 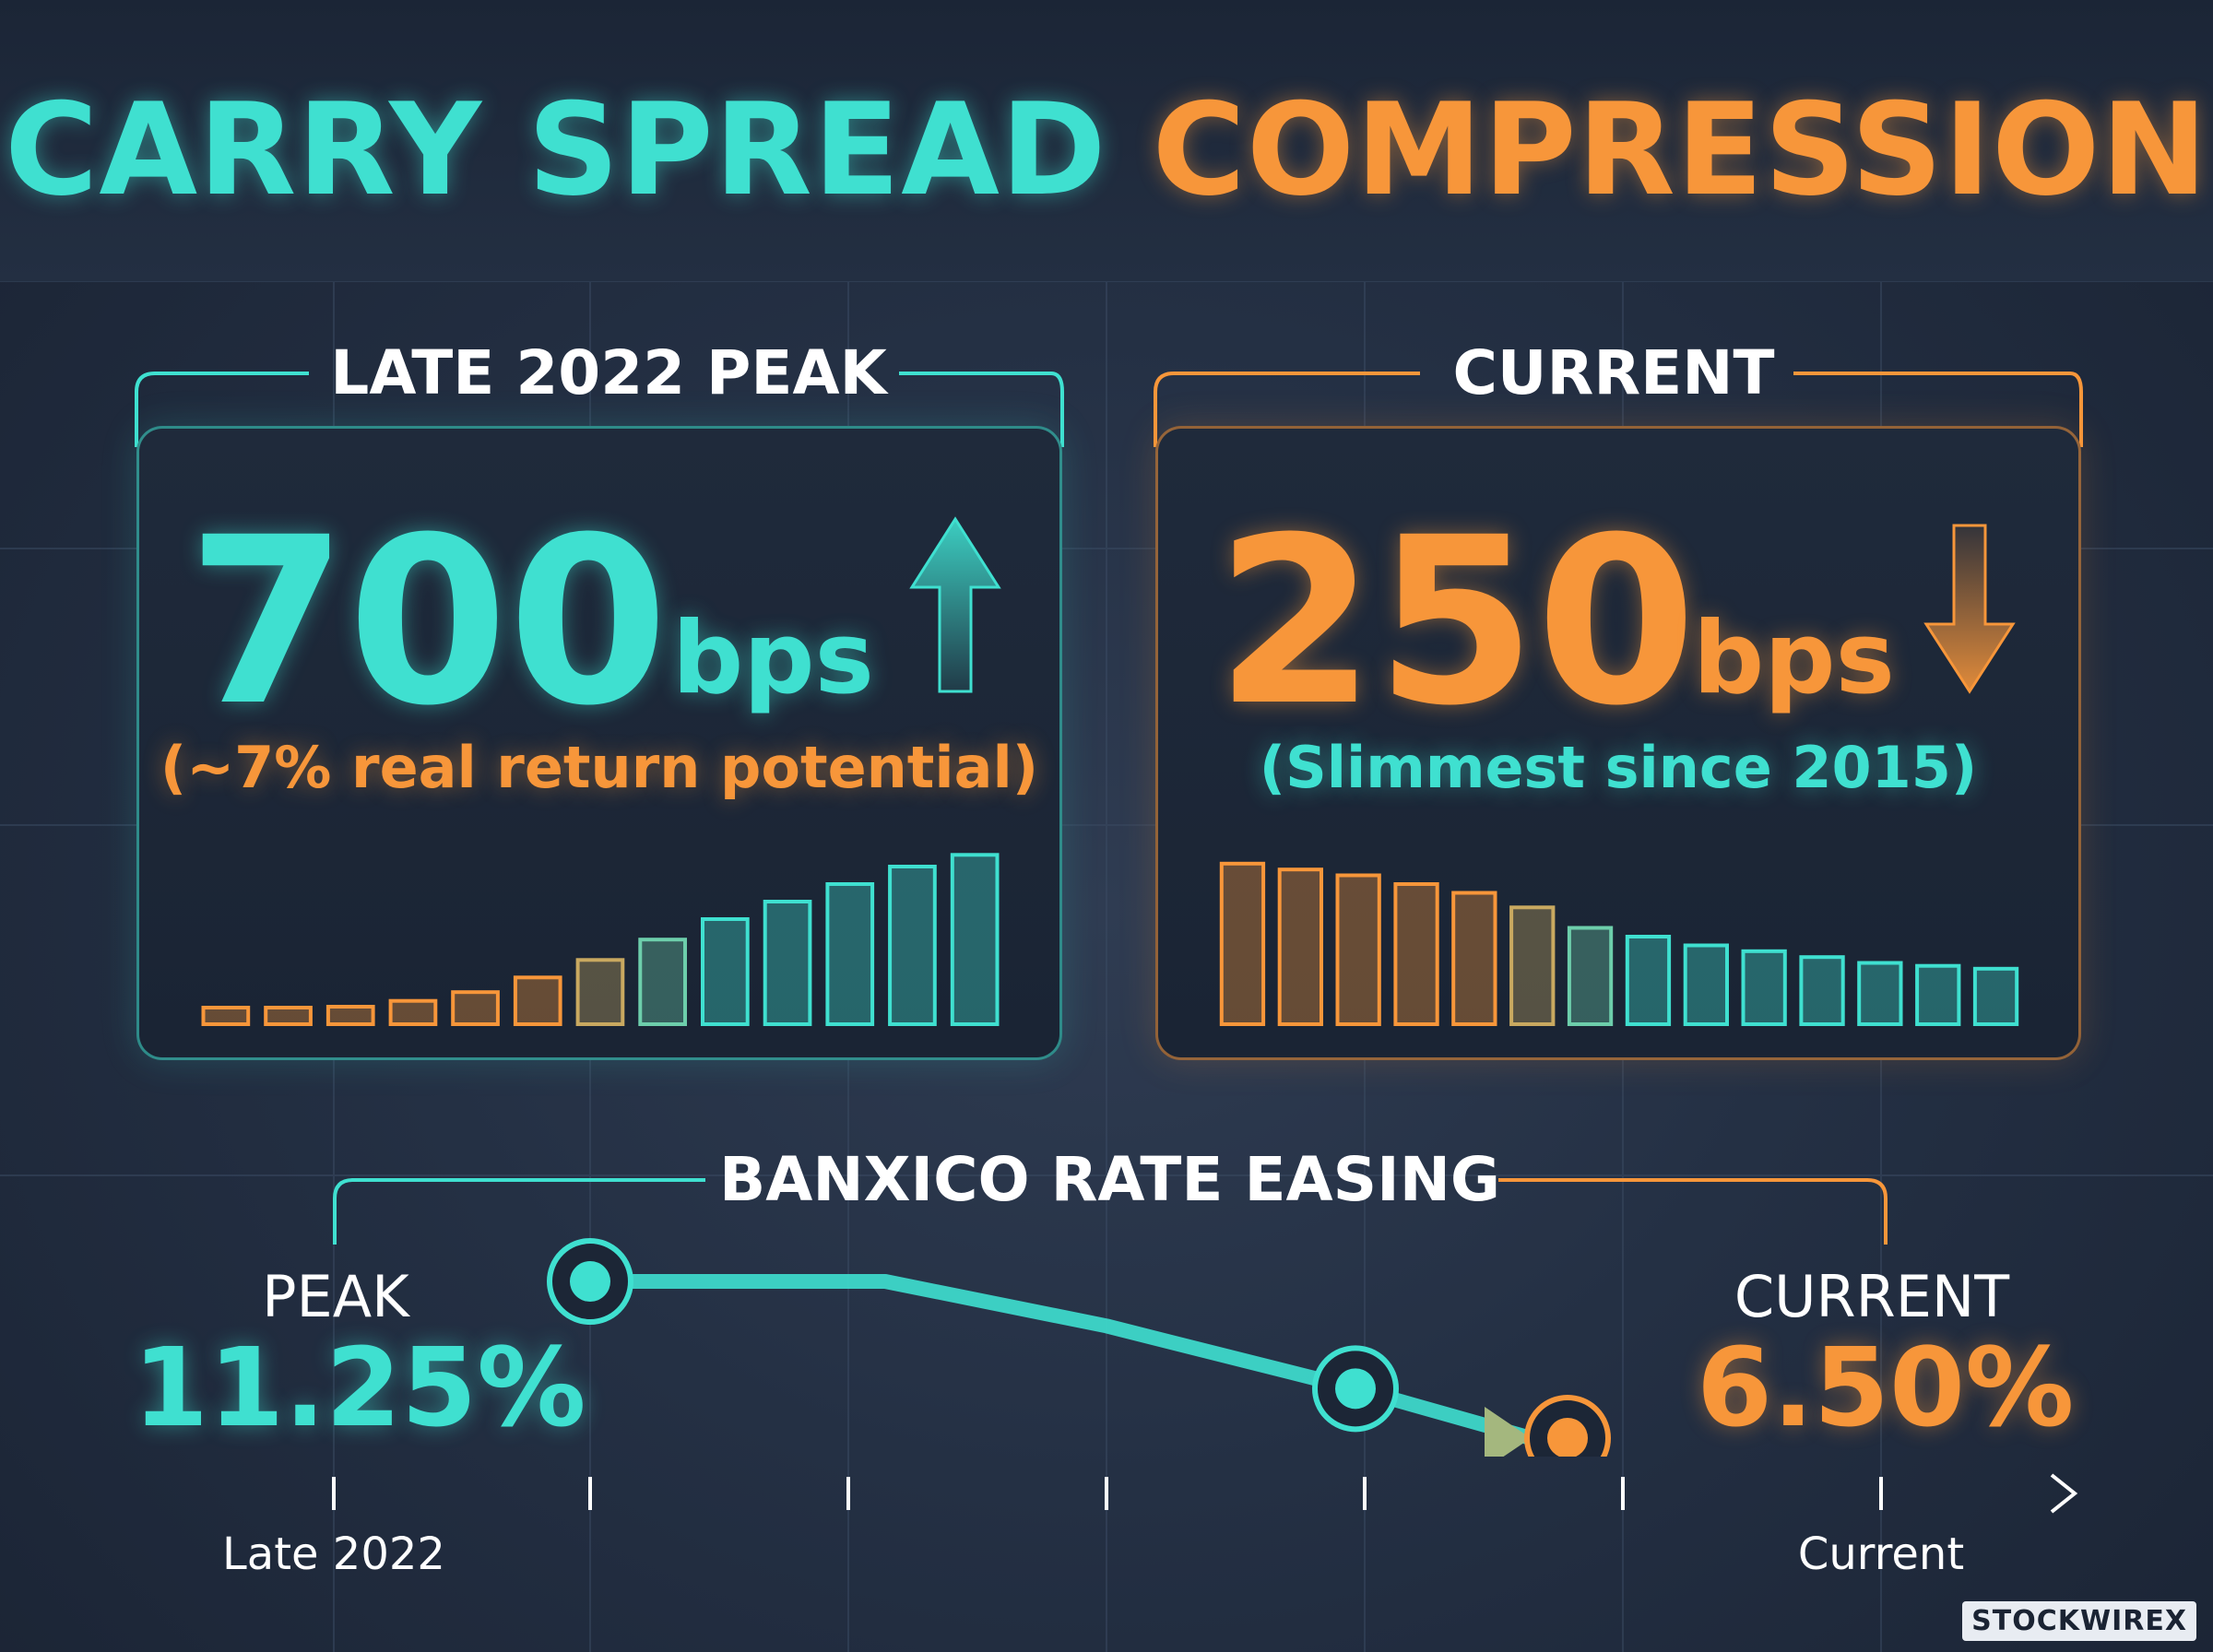 What do you see at coordinates (955, 604) in the screenshot?
I see `arrow-up-icon` at bounding box center [955, 604].